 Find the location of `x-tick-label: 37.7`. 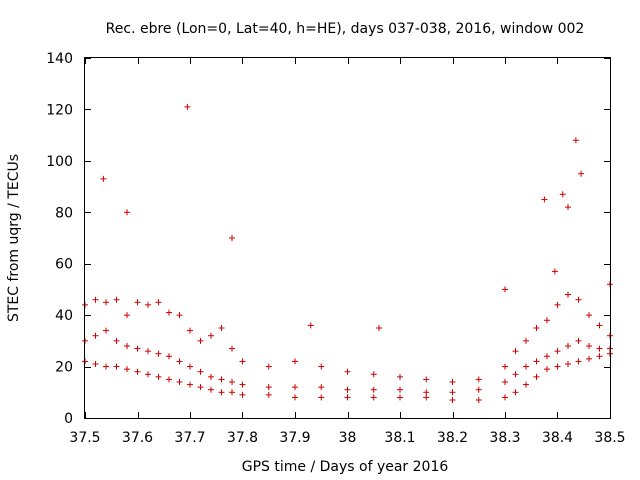

x-tick-label: 37.7 is located at coordinates (189, 438).